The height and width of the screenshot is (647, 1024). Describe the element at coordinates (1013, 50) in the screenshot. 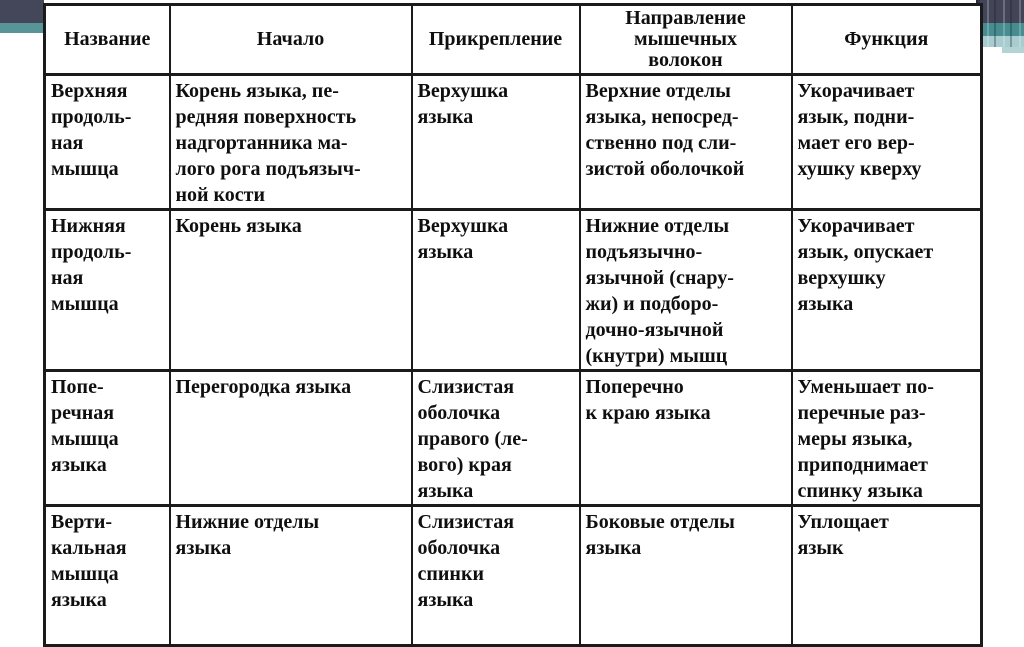

I see `top-right-accent-step` at that location.